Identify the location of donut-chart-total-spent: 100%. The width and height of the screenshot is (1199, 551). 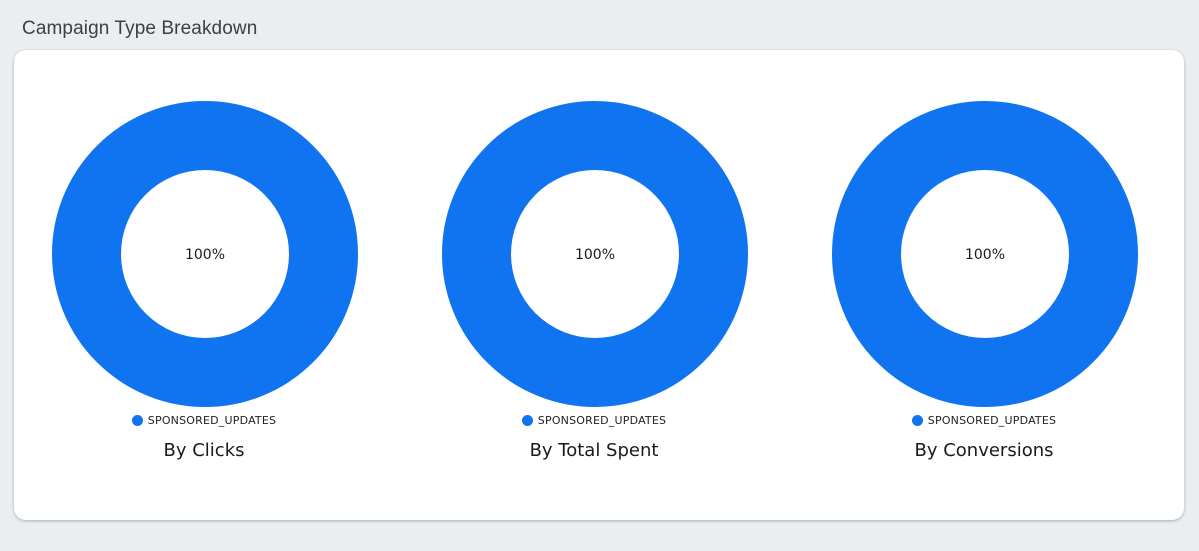
(595, 254).